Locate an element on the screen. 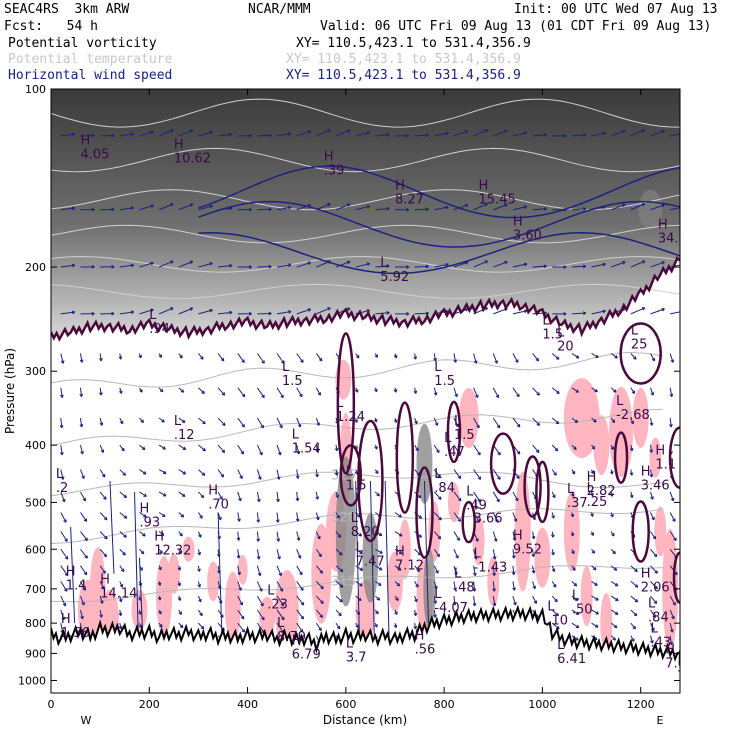 Image resolution: width=740 pixels, height=740 pixels. wind-speed-contour is located at coordinates (439, 192).